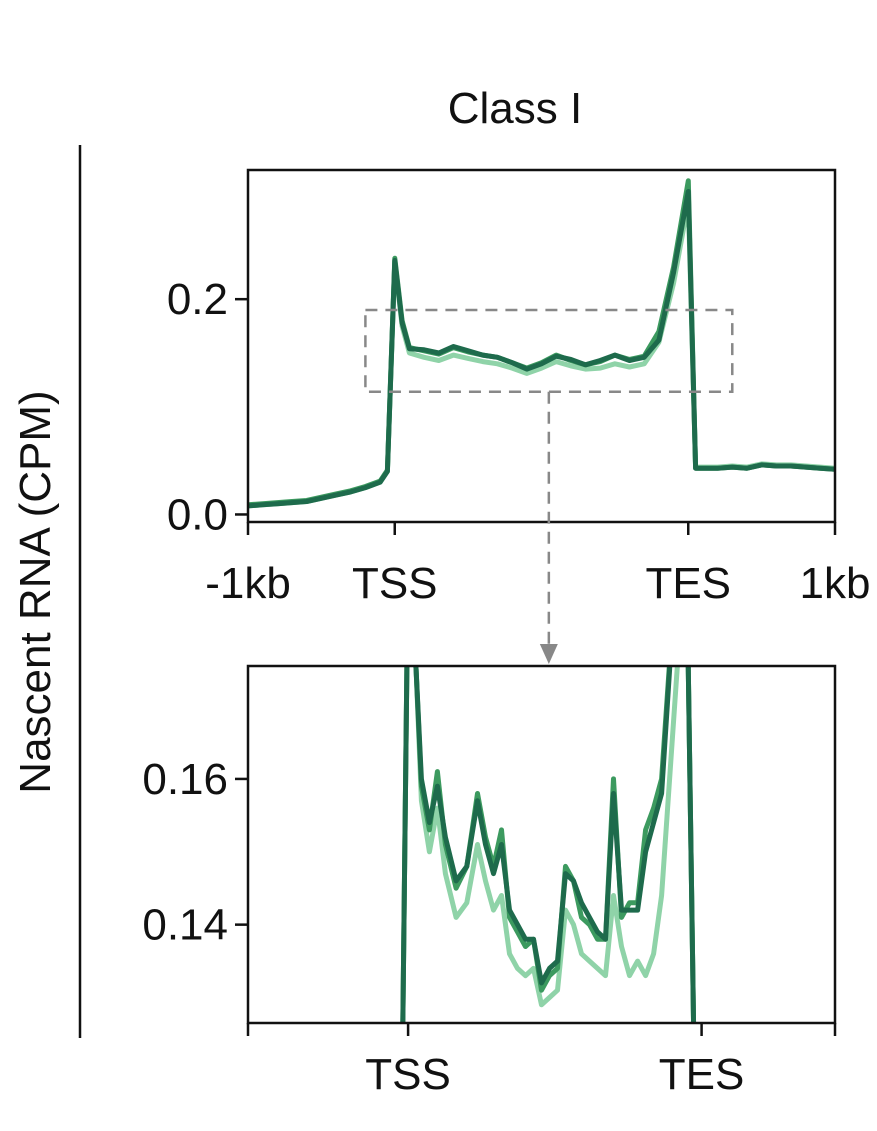  What do you see at coordinates (408, 1074) in the screenshot?
I see `zoom-x-tick-label: TSS` at bounding box center [408, 1074].